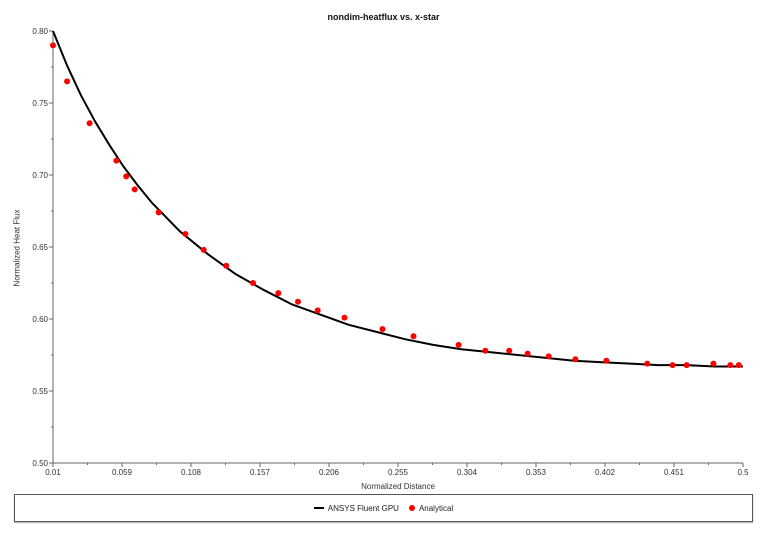  I want to click on x-tick-label: 0.304, so click(467, 472).